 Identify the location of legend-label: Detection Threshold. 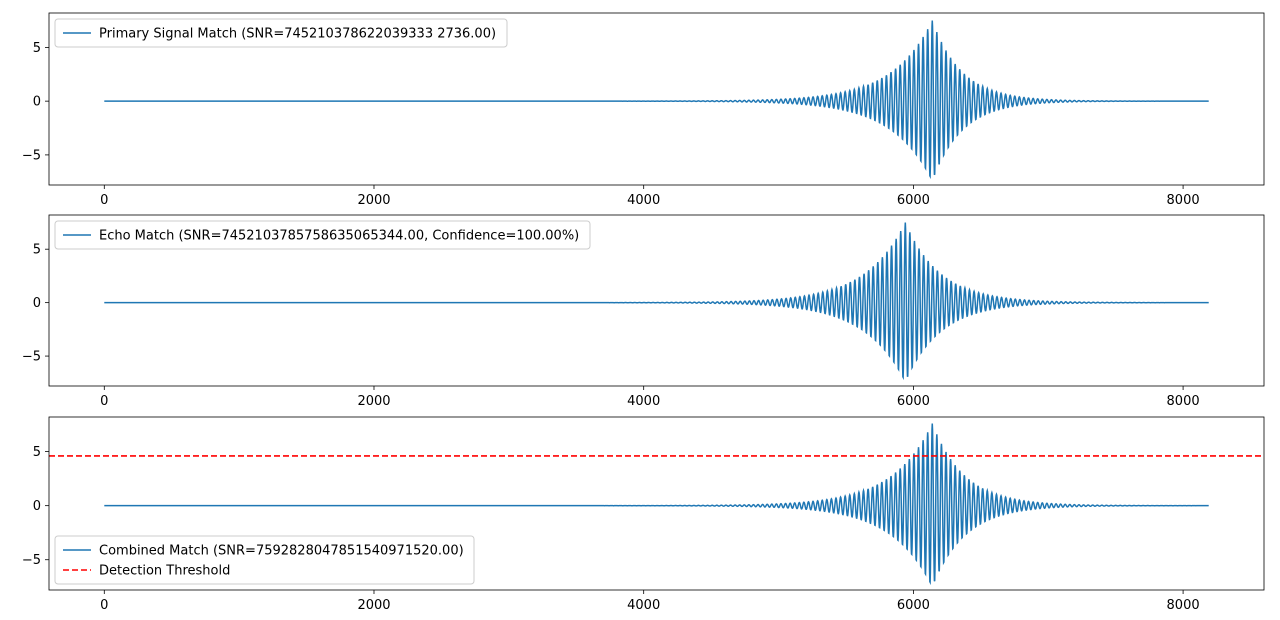
(164, 571).